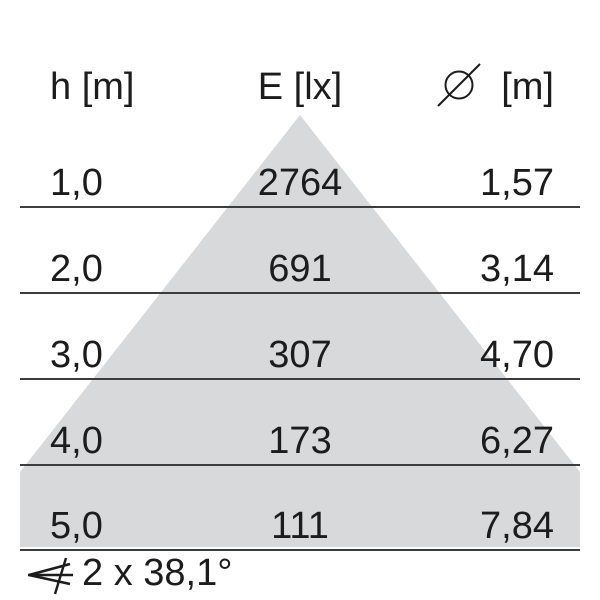 This screenshot has height=600, width=600. I want to click on header-diameter-unit: [m], so click(527, 87).